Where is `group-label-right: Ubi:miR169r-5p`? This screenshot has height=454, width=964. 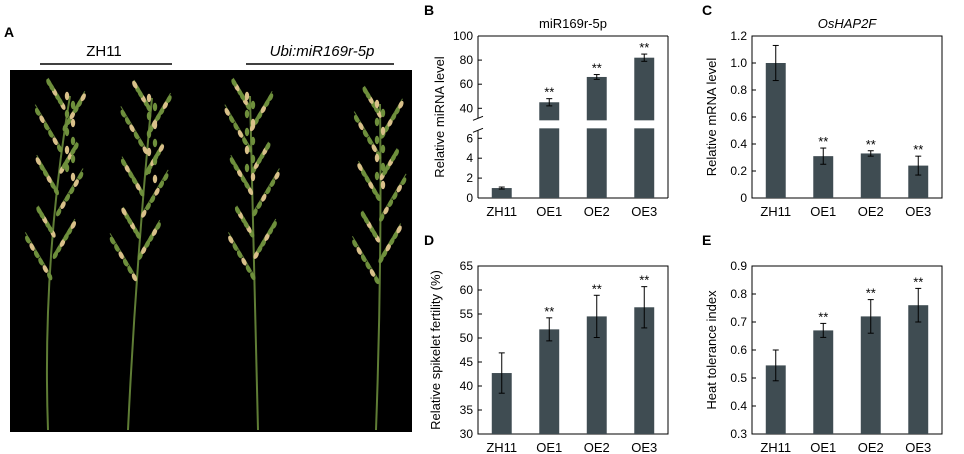
group-label-right: Ubi:miR169r-5p is located at coordinates (322, 51).